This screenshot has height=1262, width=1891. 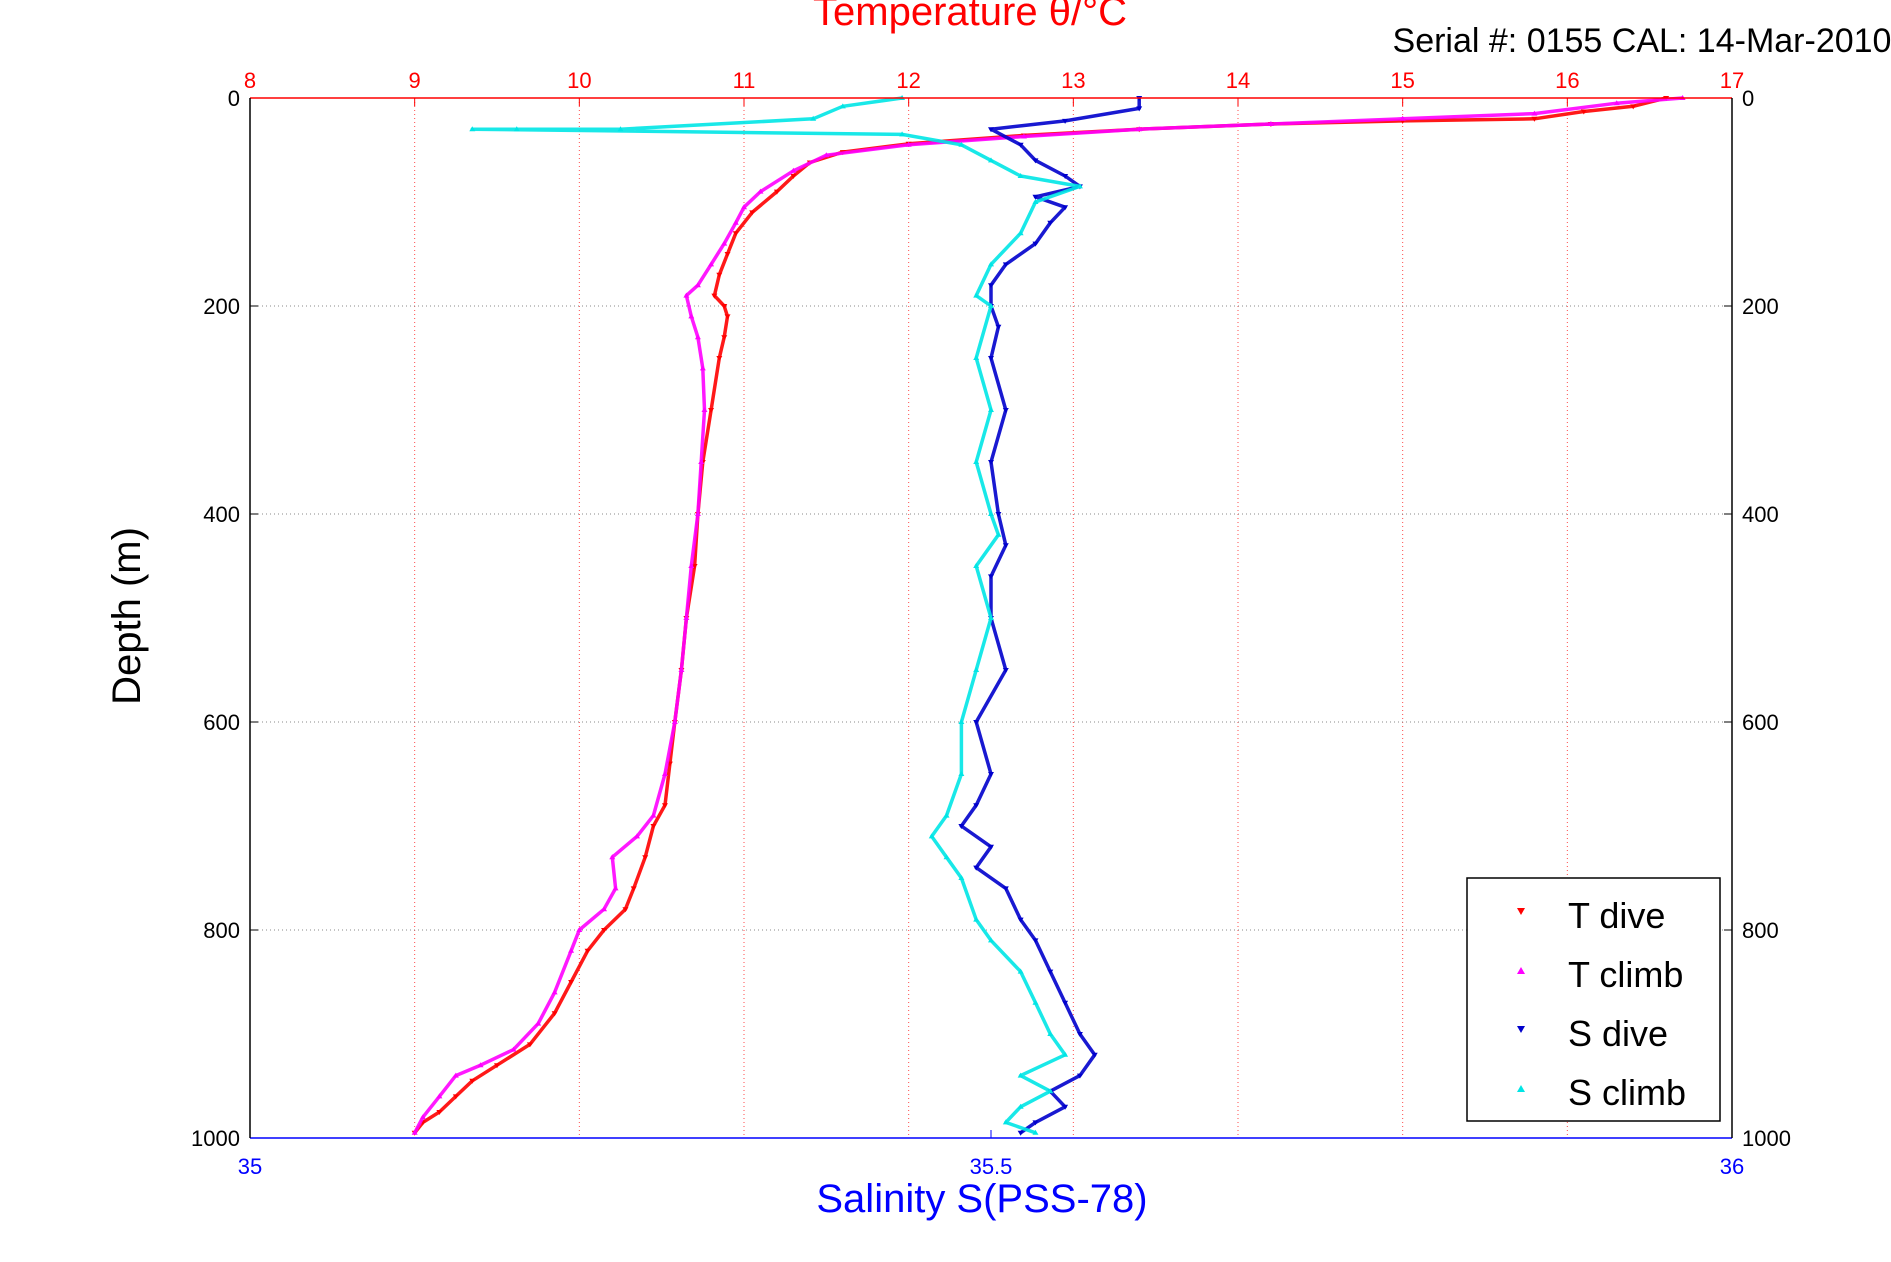 What do you see at coordinates (744, 80) in the screenshot?
I see `temperature-tick-label: 11` at bounding box center [744, 80].